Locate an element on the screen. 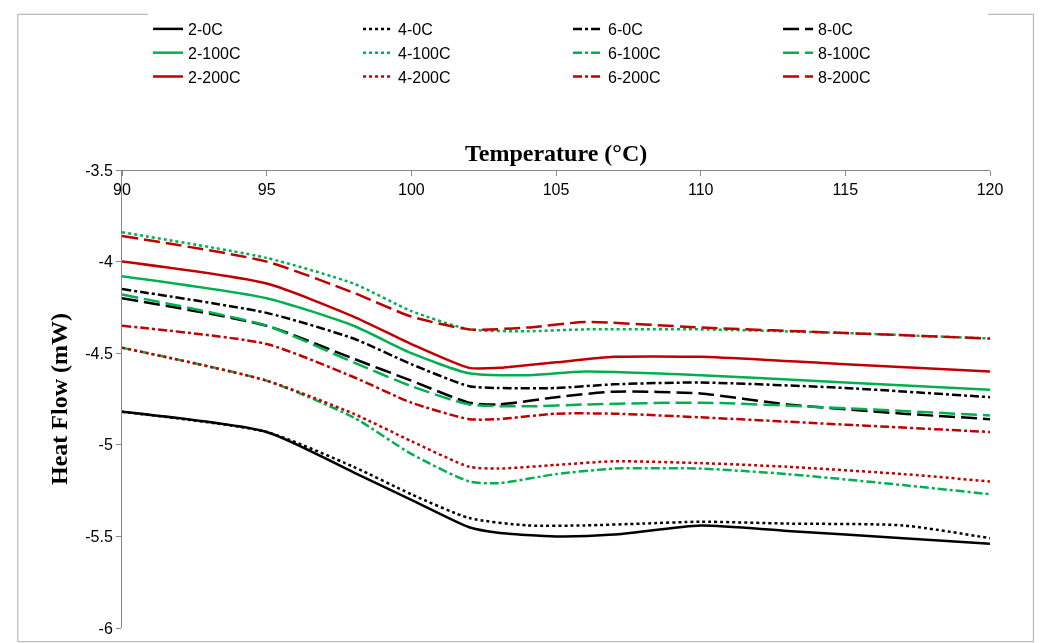  y-axis-title: Heat Flow (mW) is located at coordinates (59, 399).